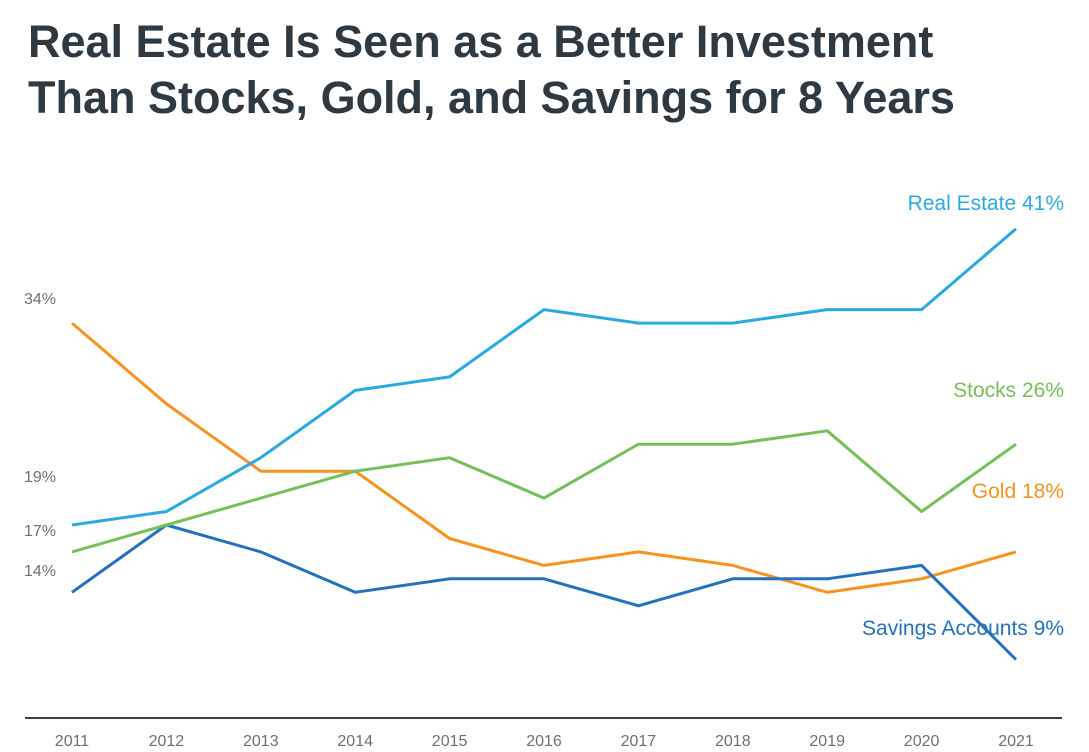  I want to click on start-label-14: 14%, so click(40, 571).